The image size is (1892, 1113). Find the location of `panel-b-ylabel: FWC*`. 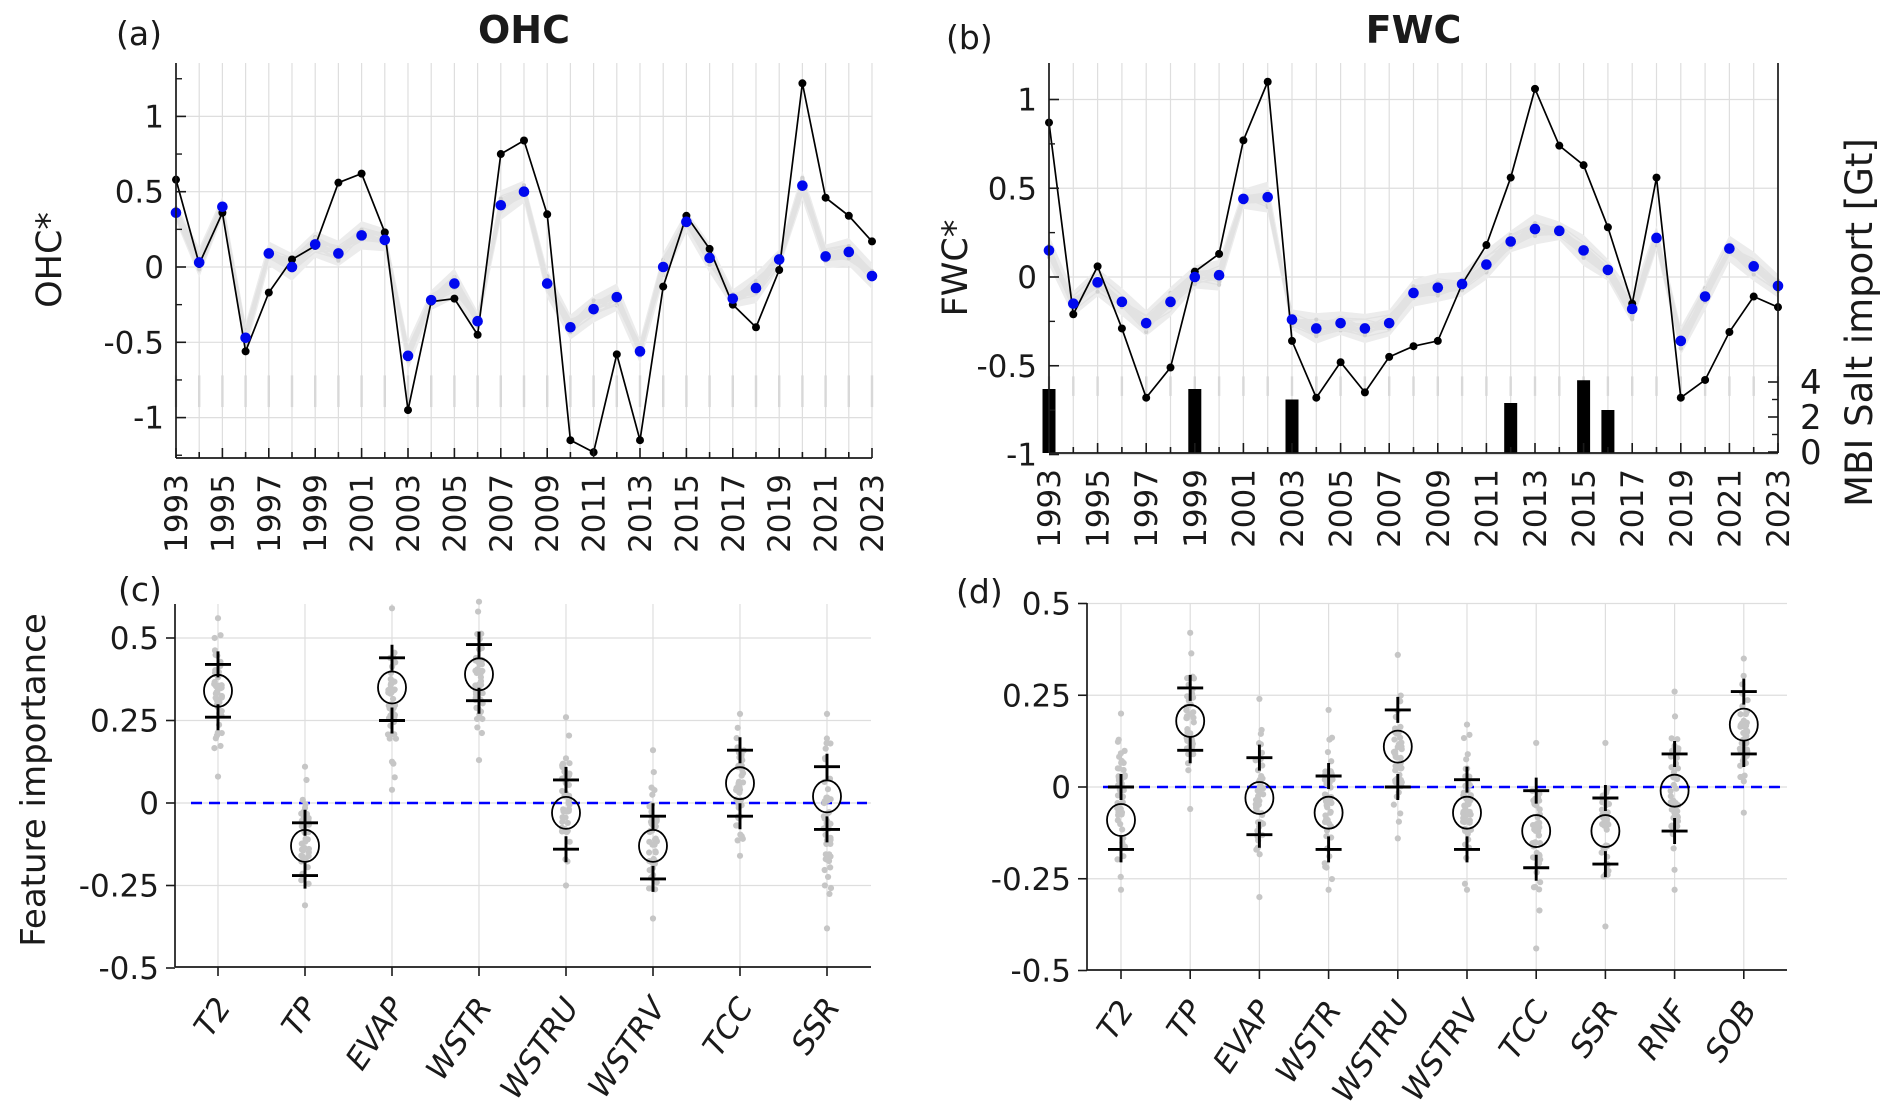

panel-b-ylabel: FWC* is located at coordinates (956, 268).